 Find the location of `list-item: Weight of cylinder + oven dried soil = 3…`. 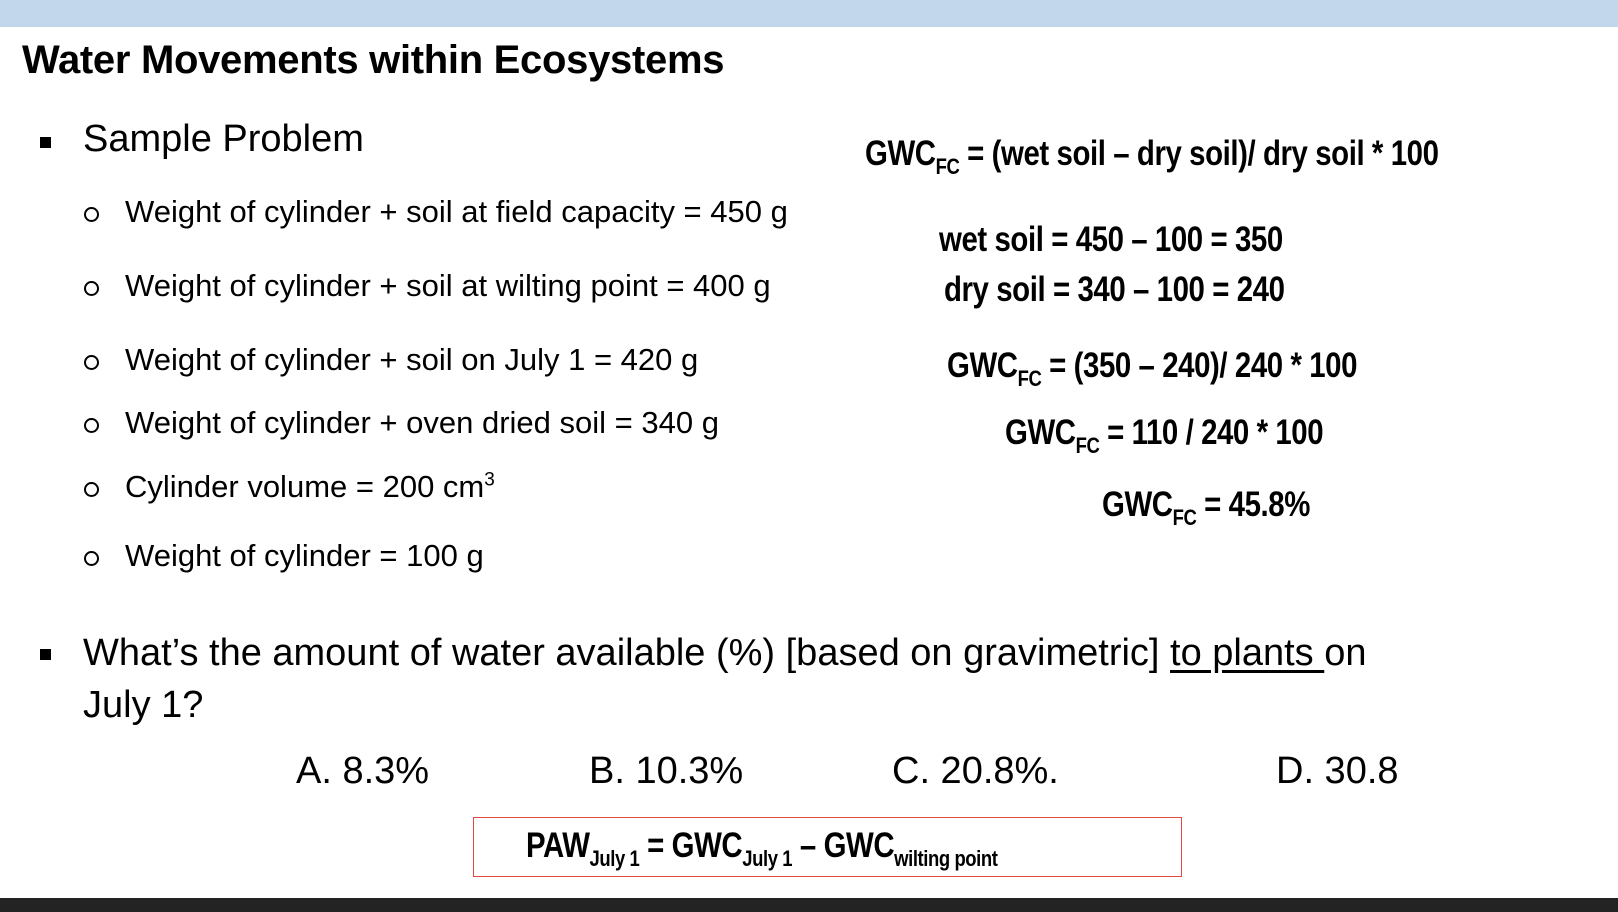

list-item: Weight of cylinder + oven dried soil = 3… is located at coordinates (422, 422).